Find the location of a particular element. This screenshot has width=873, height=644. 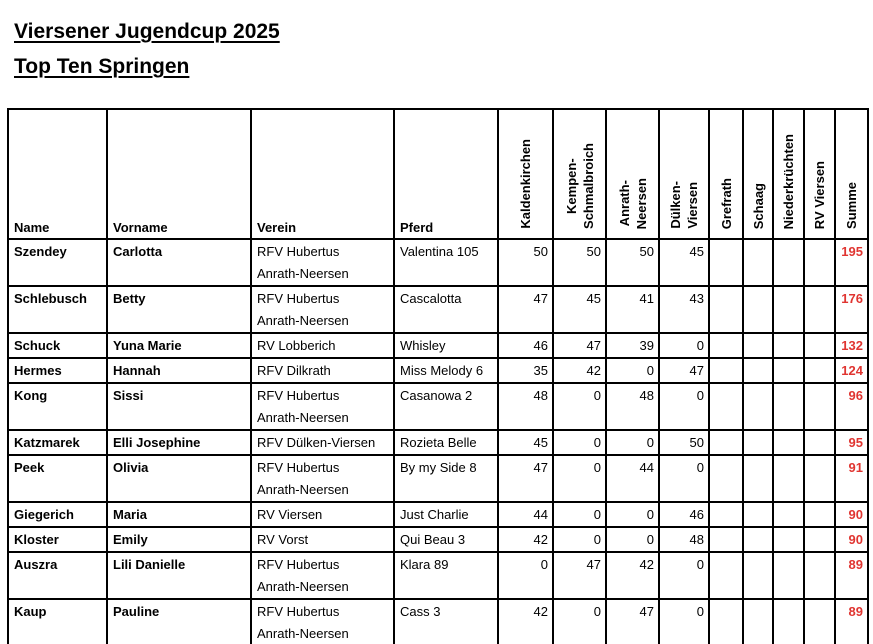

col-header-vorname: Vorname is located at coordinates (179, 174).